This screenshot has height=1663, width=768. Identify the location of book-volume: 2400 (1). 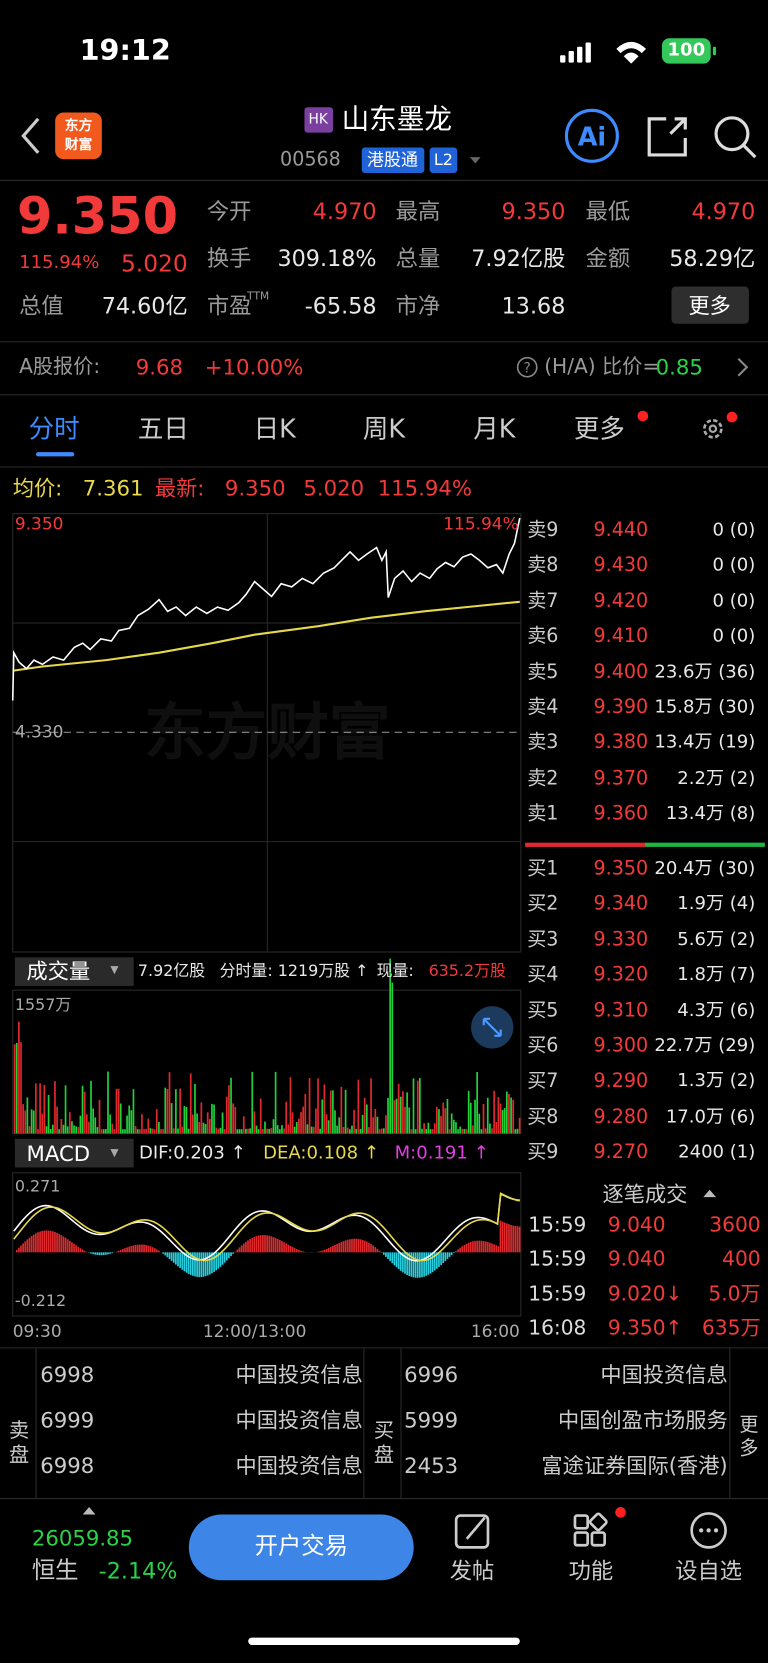
(717, 1152).